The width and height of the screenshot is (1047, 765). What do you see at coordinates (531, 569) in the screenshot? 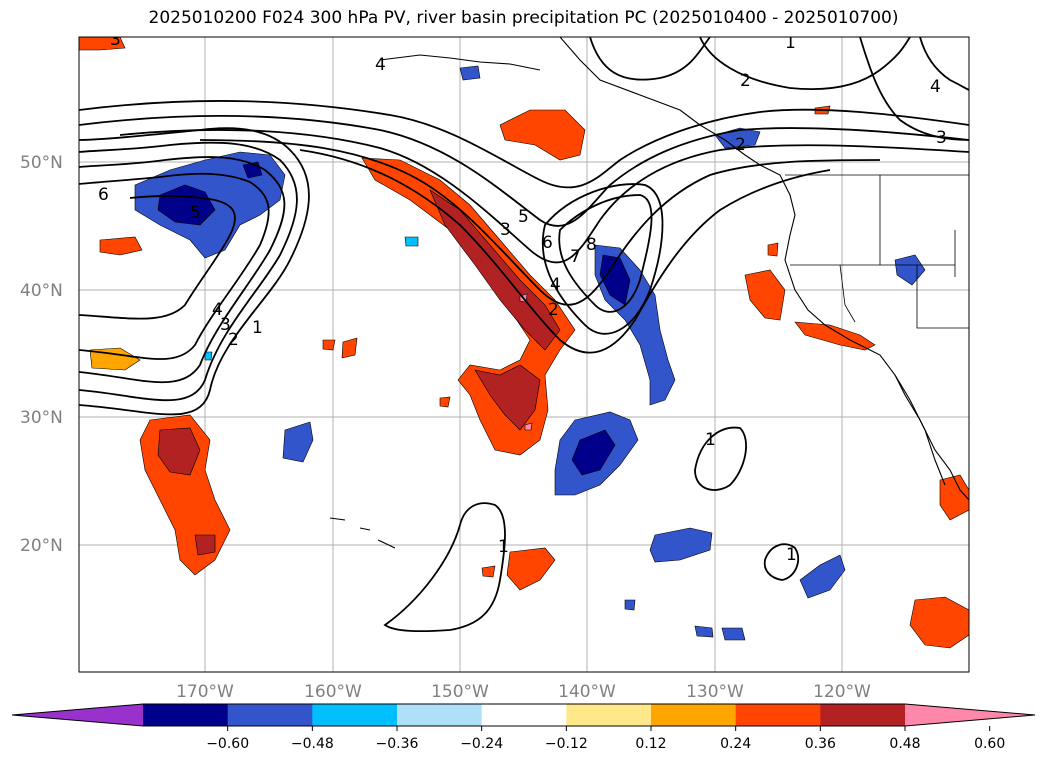
I see `precip-region-south-small` at bounding box center [531, 569].